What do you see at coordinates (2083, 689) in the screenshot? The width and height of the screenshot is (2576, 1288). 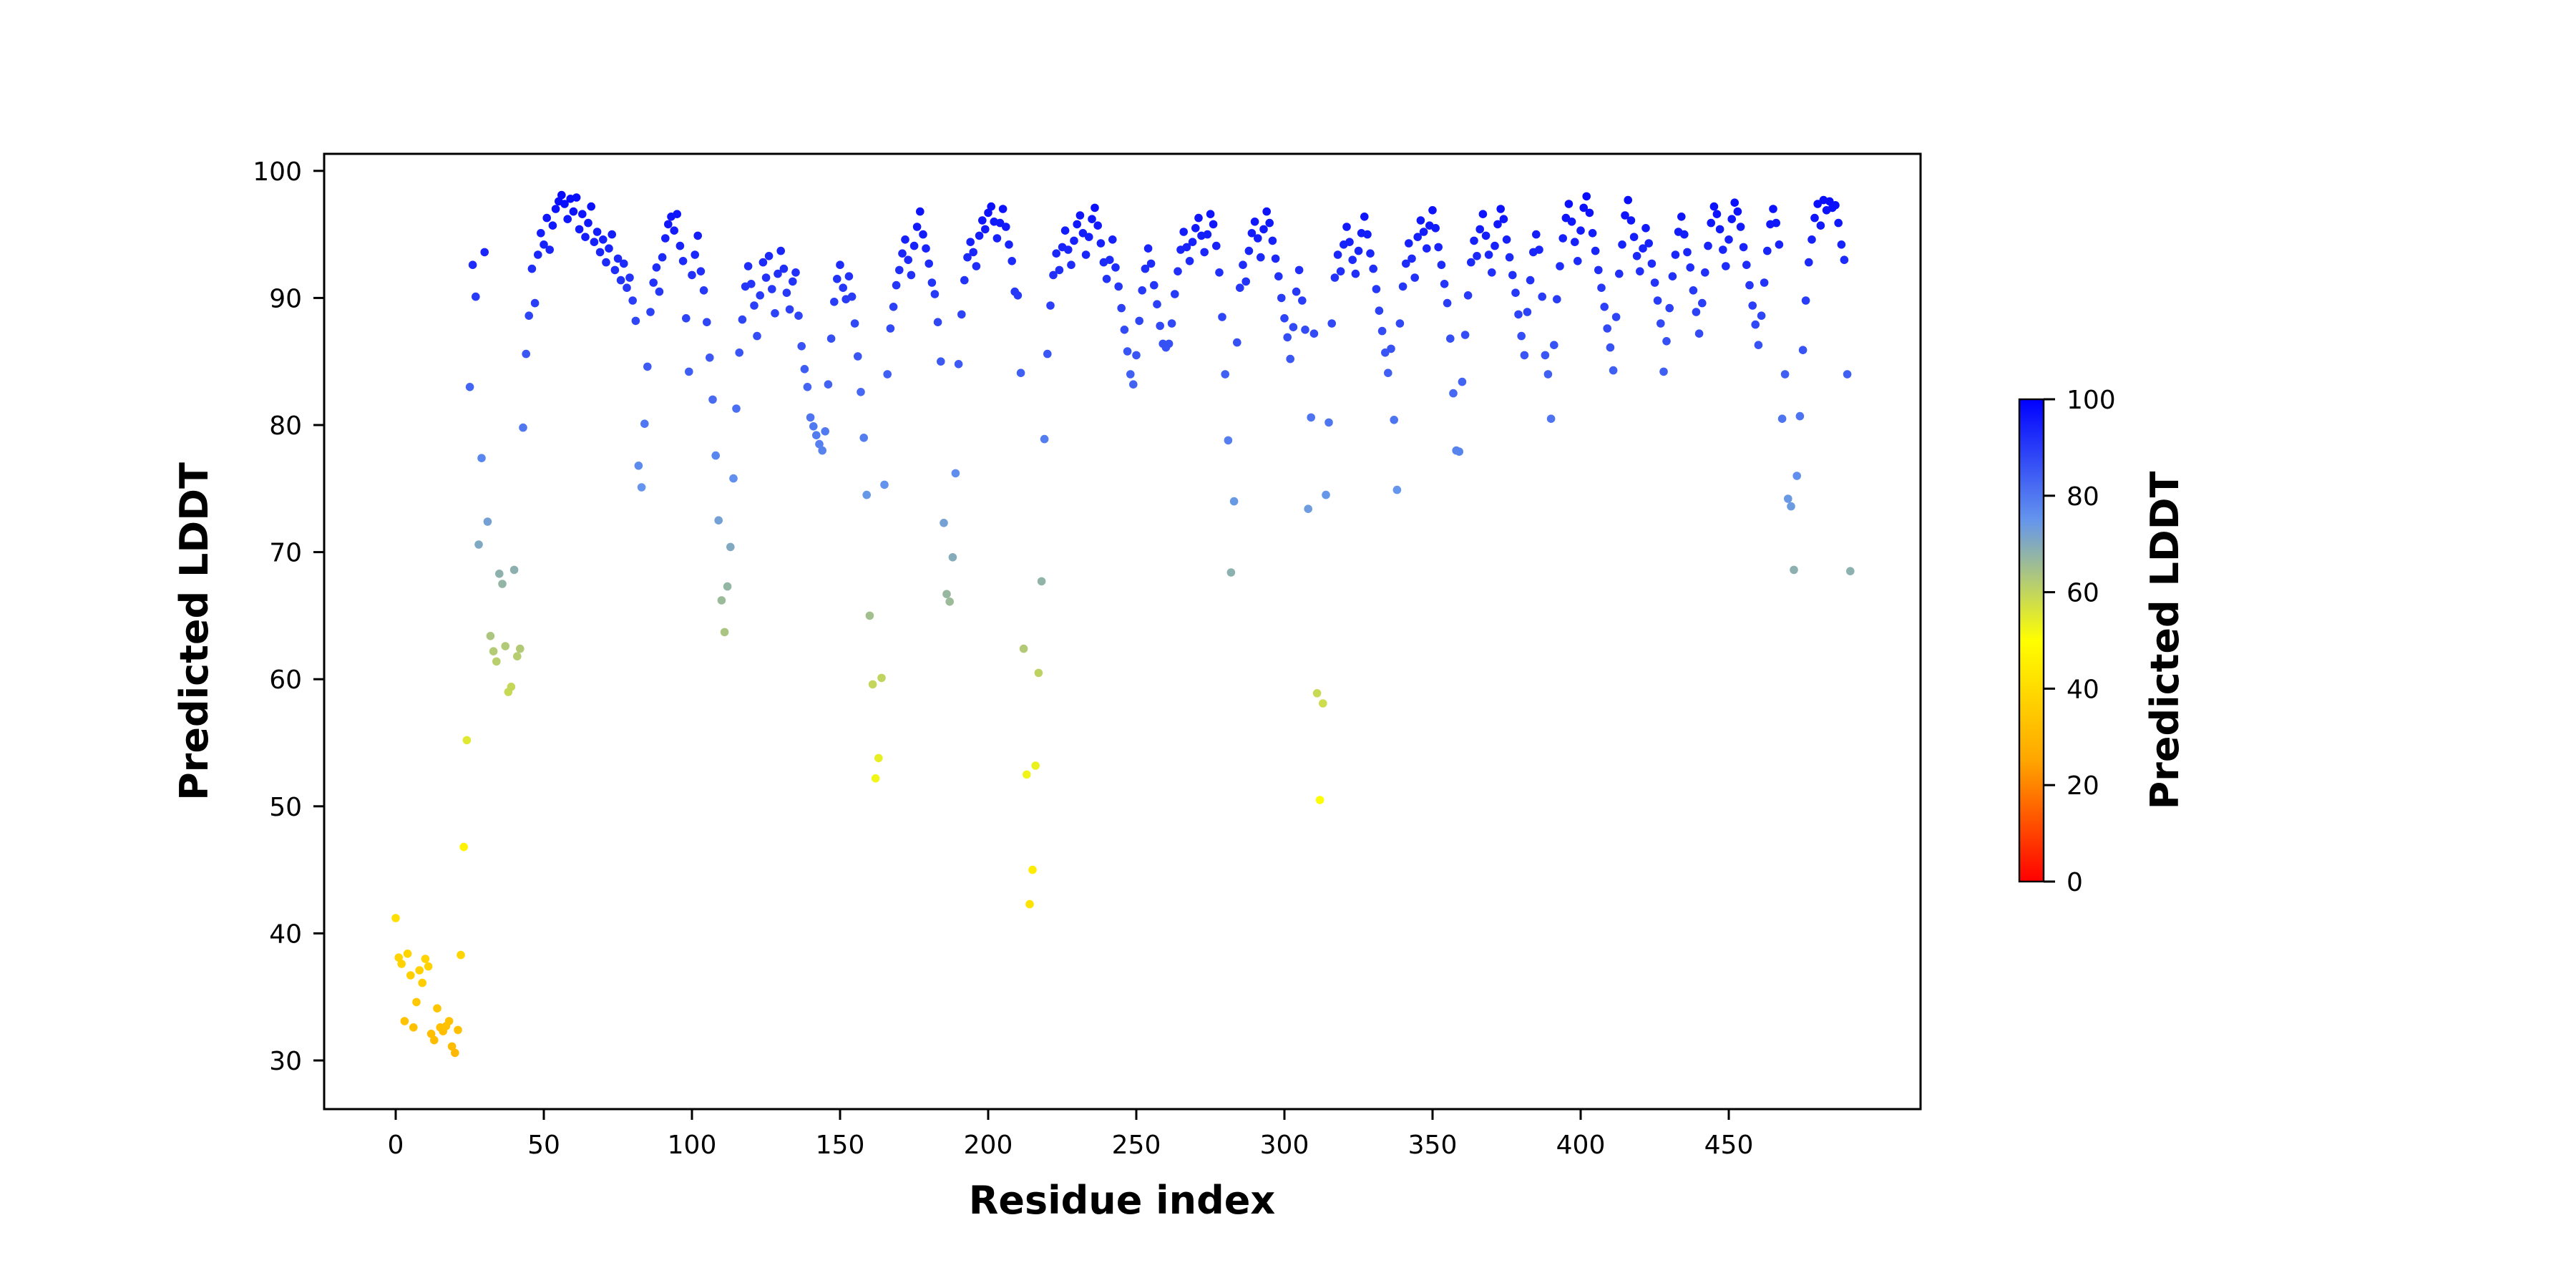 I see `colorbar-tick-label: 40` at bounding box center [2083, 689].